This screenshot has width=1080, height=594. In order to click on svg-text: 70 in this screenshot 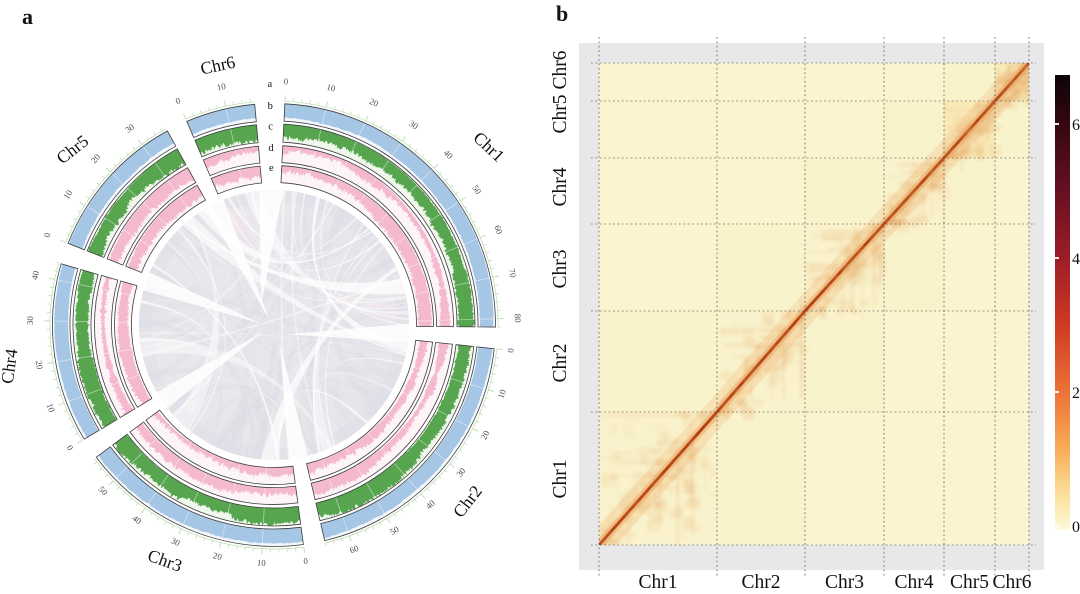, I will do `click(513, 273)`.